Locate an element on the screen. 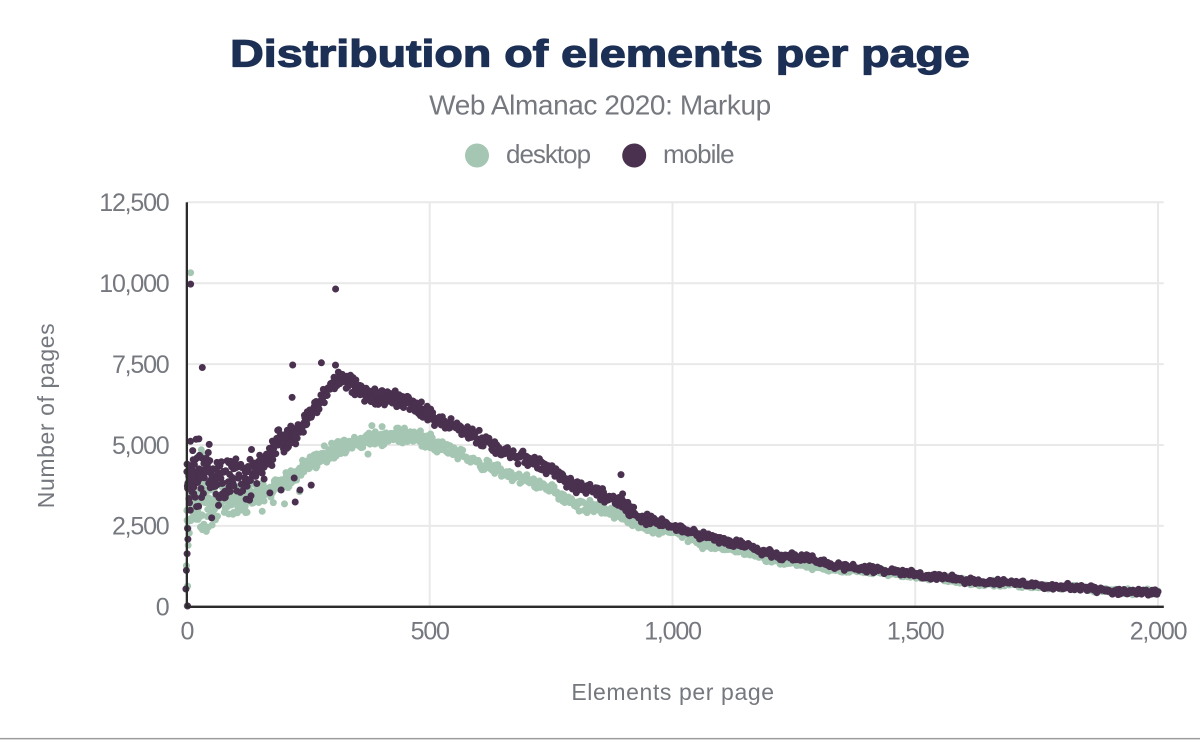 The image size is (1200, 742). svg-text: 2,500 is located at coordinates (140, 527).